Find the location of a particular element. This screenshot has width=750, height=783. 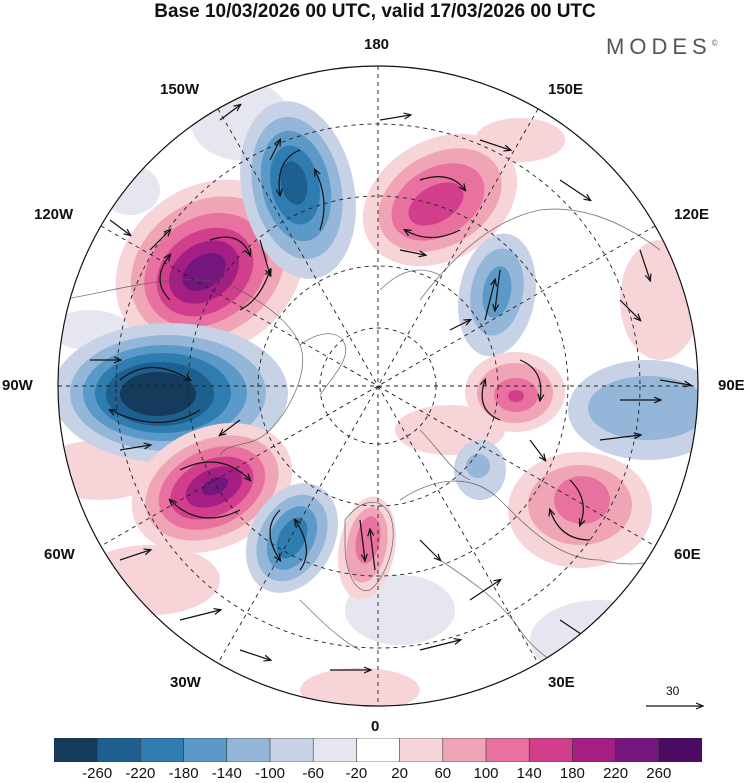

colorbar-tick-label: 100 is located at coordinates (486, 773).